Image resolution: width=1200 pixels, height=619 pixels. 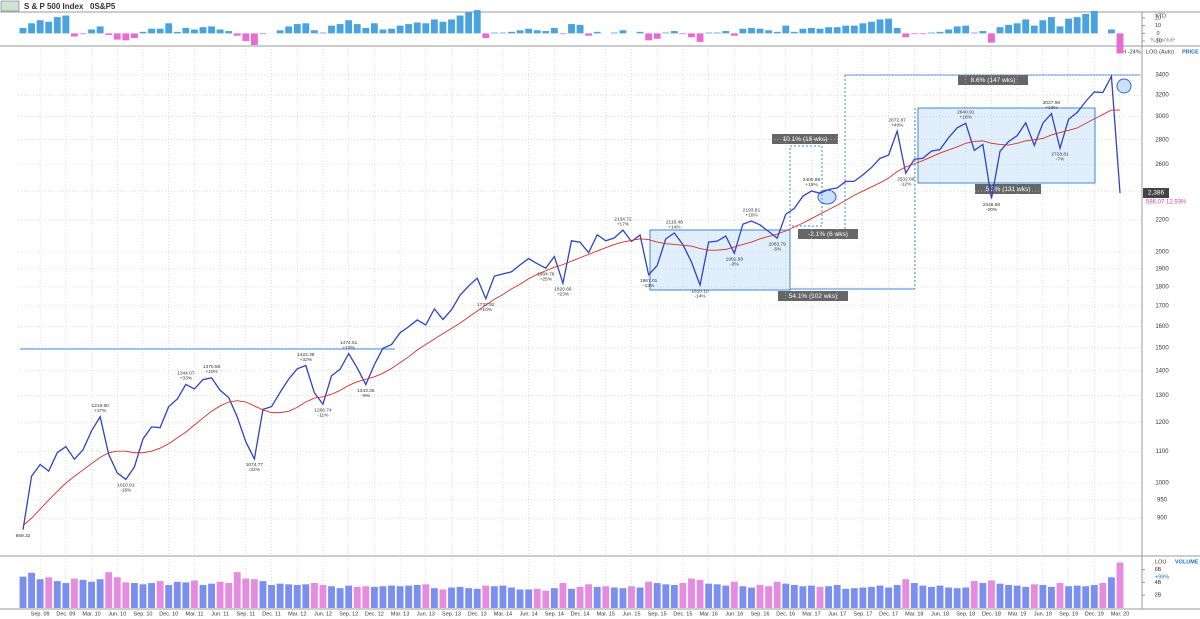 I want to click on y-tick-label: 1500, so click(x=1162, y=348).